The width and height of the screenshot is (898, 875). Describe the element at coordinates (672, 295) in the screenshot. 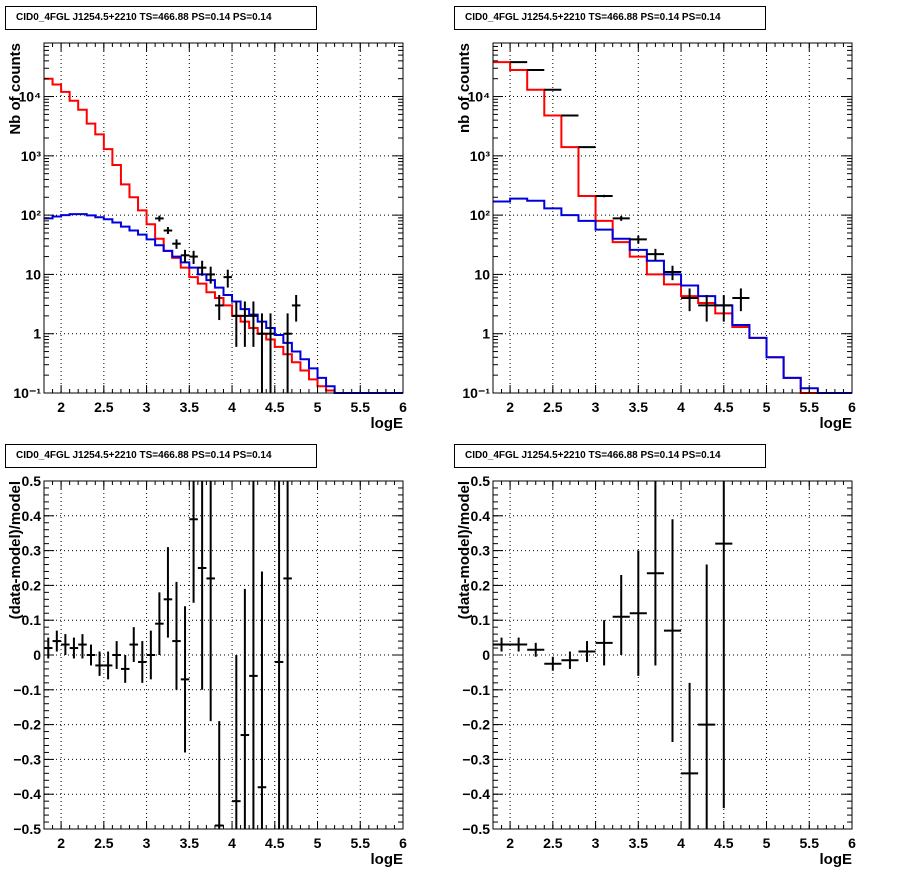

I see `series-component_model` at that location.